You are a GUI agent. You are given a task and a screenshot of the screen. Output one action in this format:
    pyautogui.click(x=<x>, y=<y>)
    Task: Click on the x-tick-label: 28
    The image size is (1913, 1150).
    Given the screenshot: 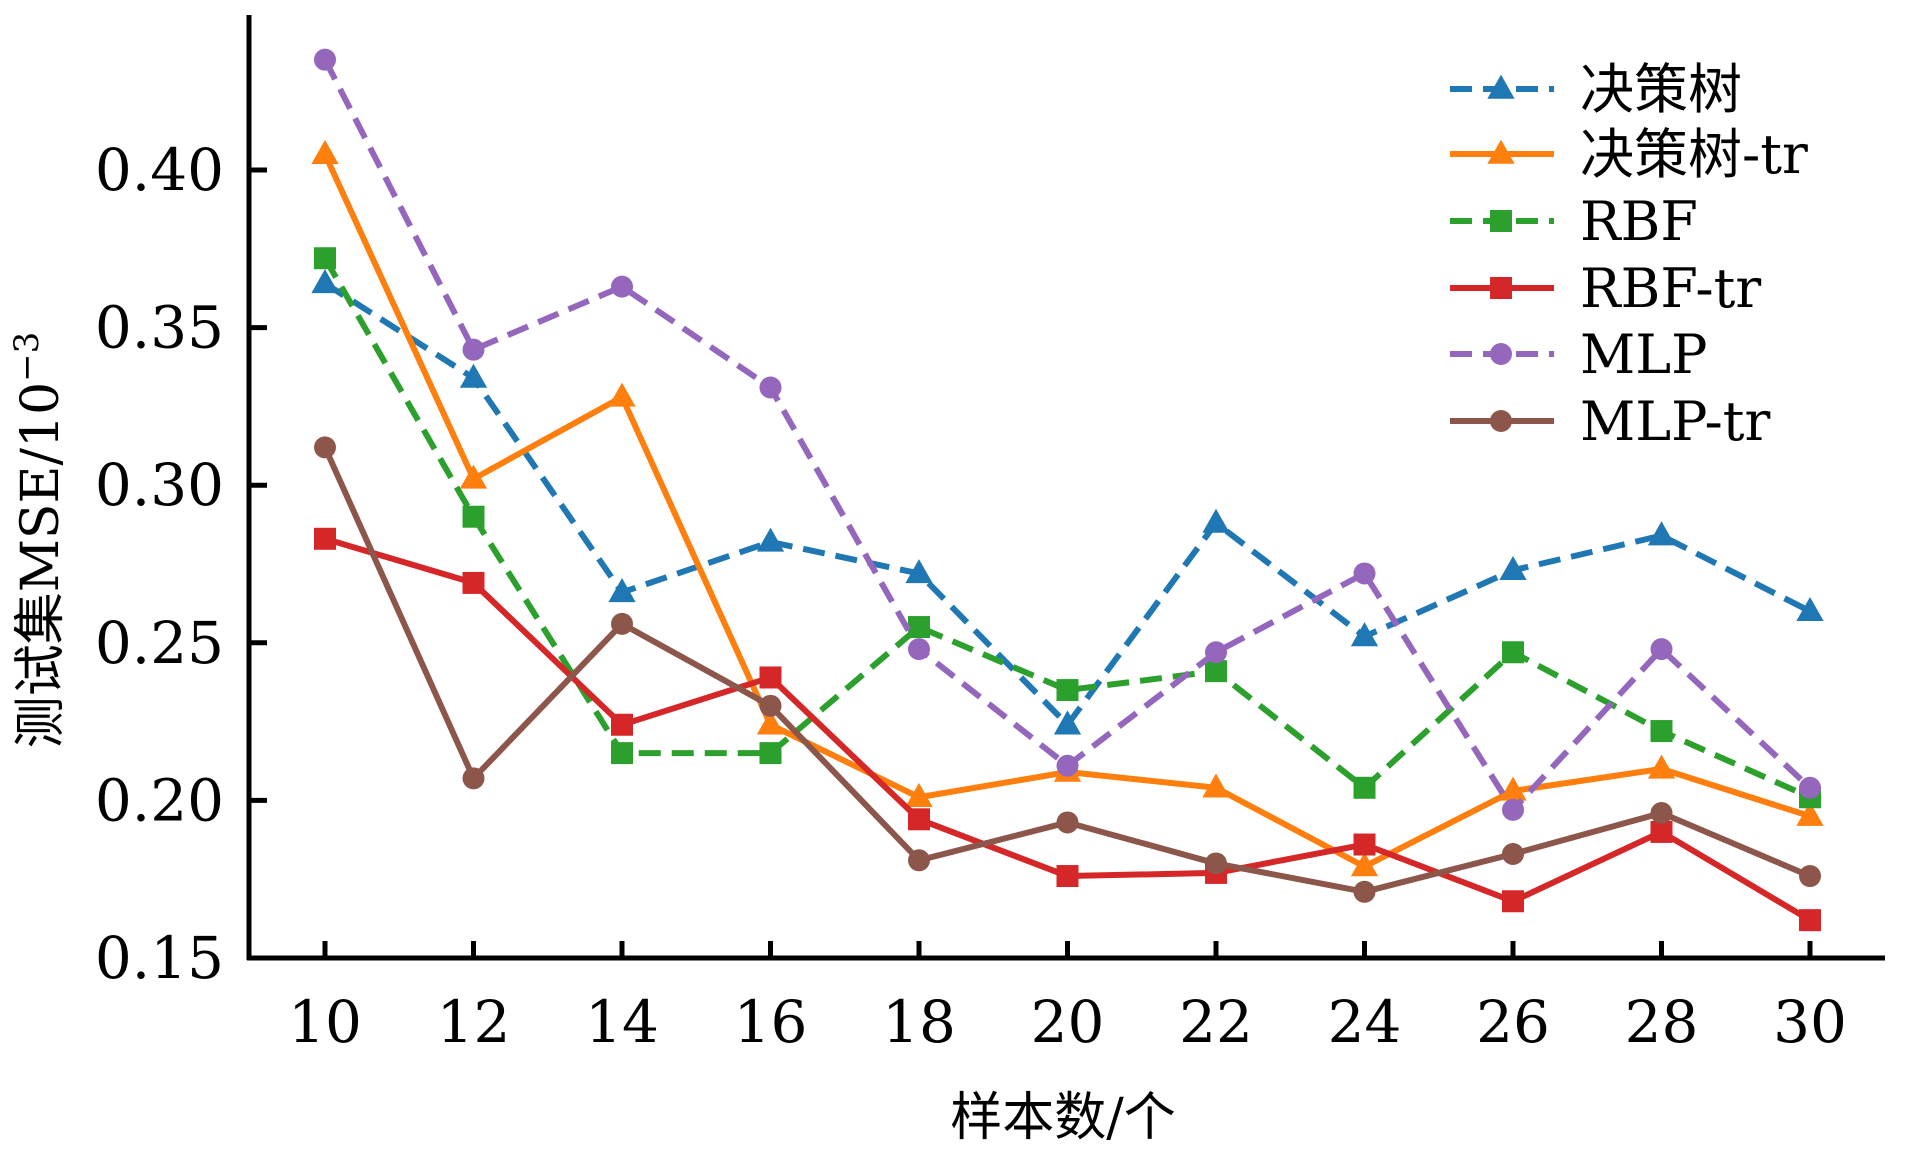 What is the action you would take?
    pyautogui.click(x=1662, y=1022)
    